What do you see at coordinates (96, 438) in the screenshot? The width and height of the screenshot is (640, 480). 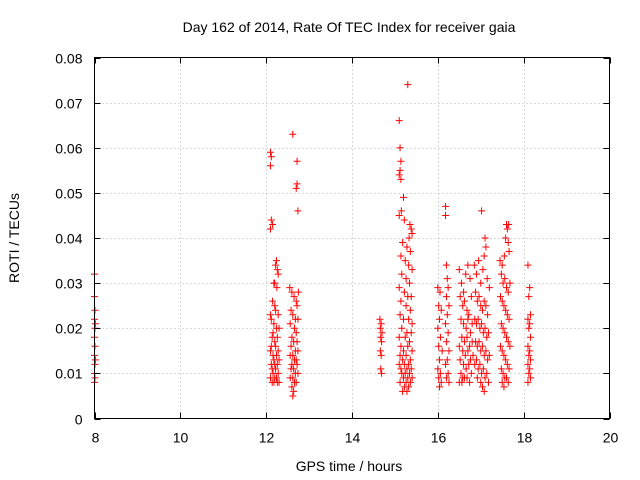 I see `x-tick-label: 8` at bounding box center [96, 438].